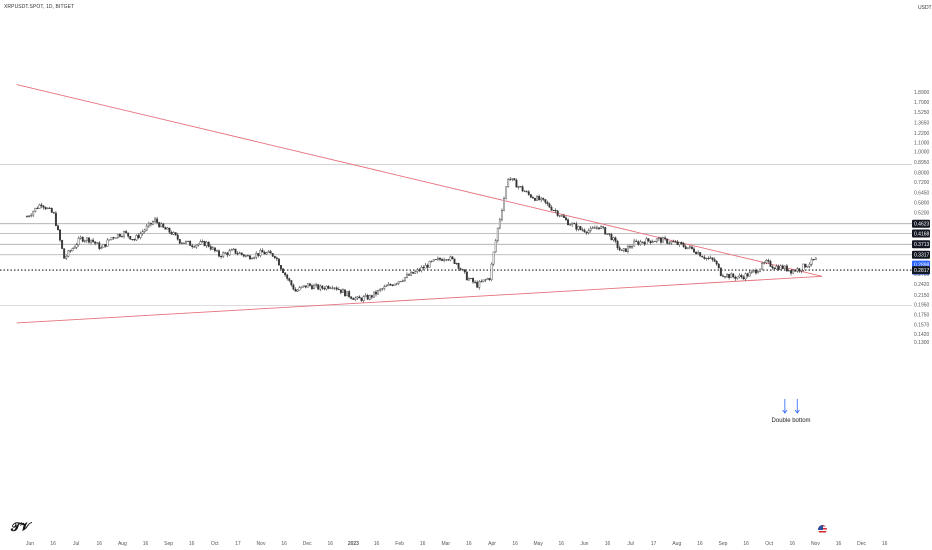  I want to click on price-tick-label: 0.1570, so click(922, 326).